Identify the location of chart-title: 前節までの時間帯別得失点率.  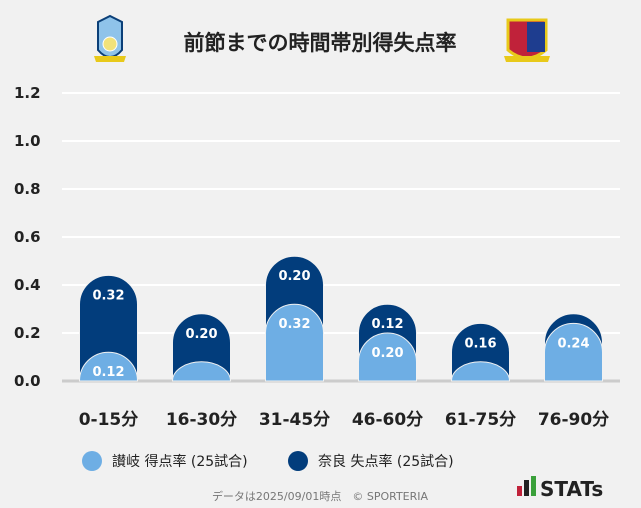
(320, 43).